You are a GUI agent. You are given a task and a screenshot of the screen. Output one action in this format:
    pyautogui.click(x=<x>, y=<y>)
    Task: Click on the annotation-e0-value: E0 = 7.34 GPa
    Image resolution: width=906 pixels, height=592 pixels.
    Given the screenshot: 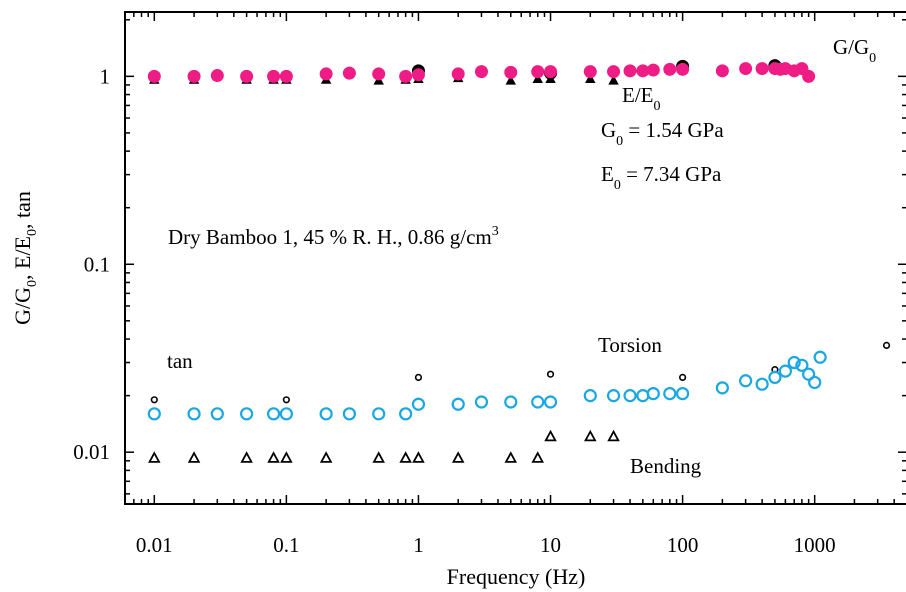 What is the action you would take?
    pyautogui.click(x=661, y=177)
    